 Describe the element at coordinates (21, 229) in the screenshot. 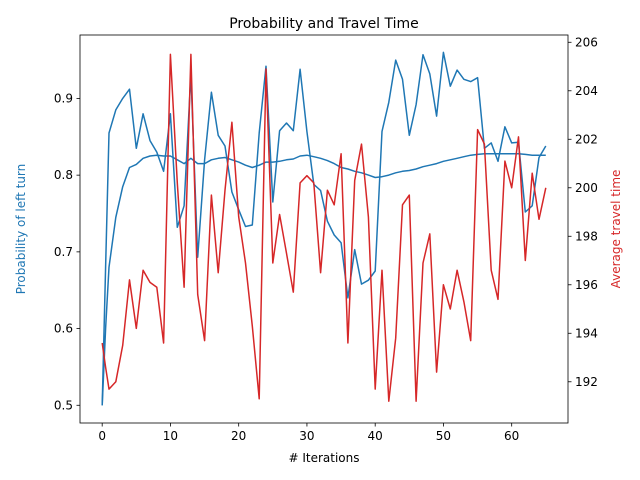

I see `left-y-axis-label: Probability of left turn` at that location.